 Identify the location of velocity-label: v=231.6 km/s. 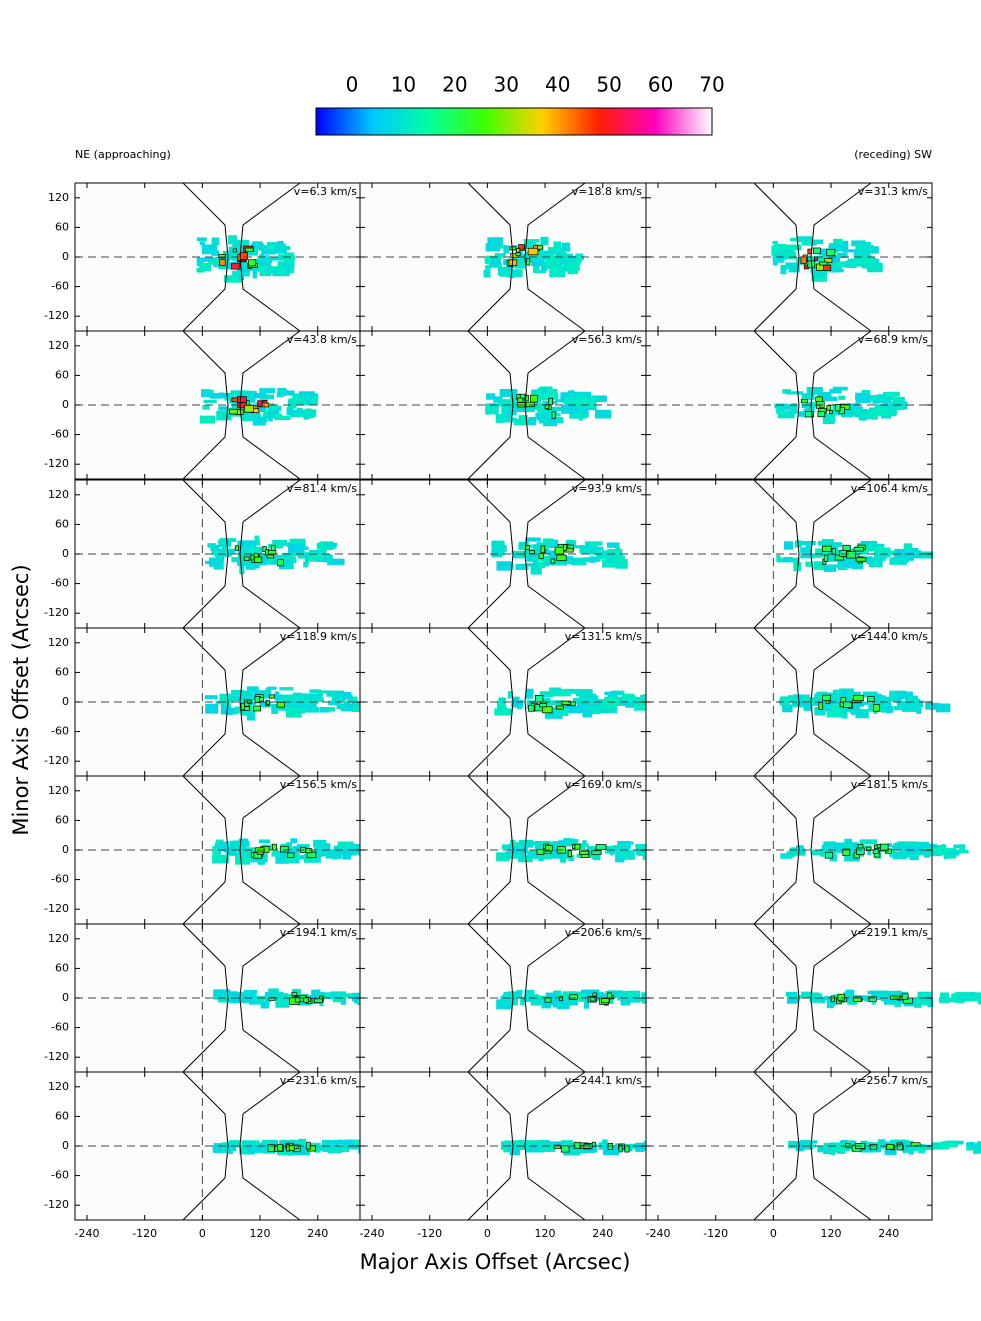
(319, 1080).